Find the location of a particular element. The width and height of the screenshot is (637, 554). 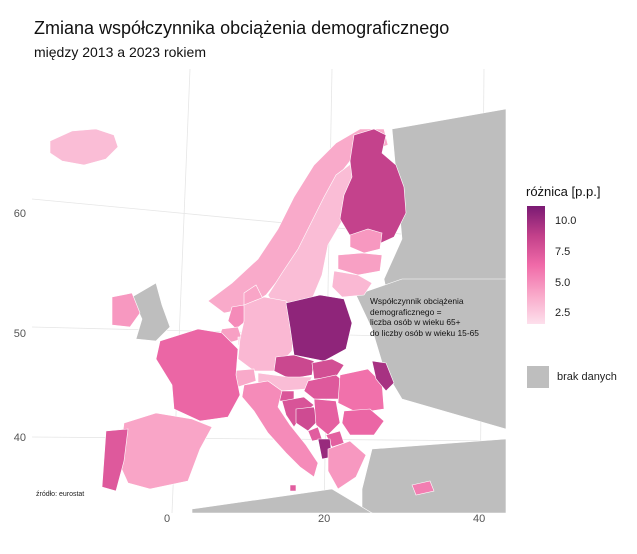

note-line: liczba osób w wieku 65+ is located at coordinates (415, 322).